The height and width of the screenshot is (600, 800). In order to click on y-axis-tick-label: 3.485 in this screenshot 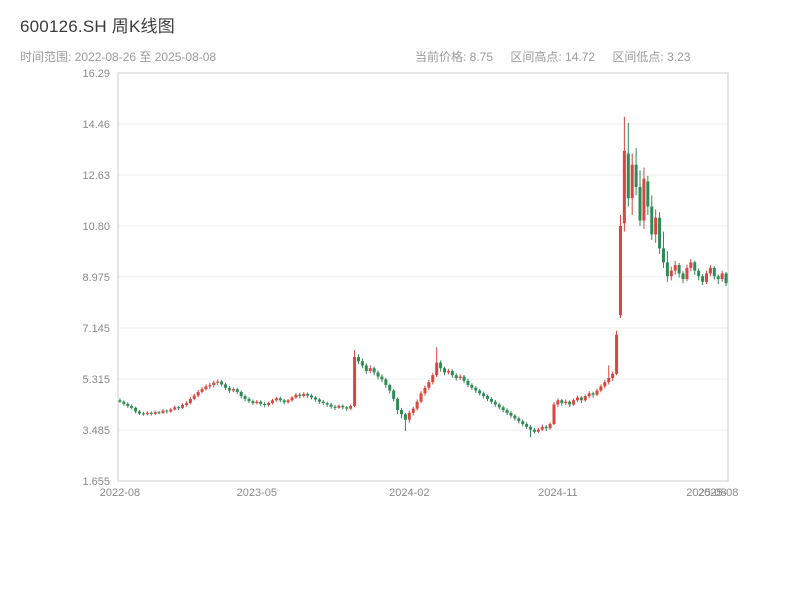, I will do `click(96, 431)`.